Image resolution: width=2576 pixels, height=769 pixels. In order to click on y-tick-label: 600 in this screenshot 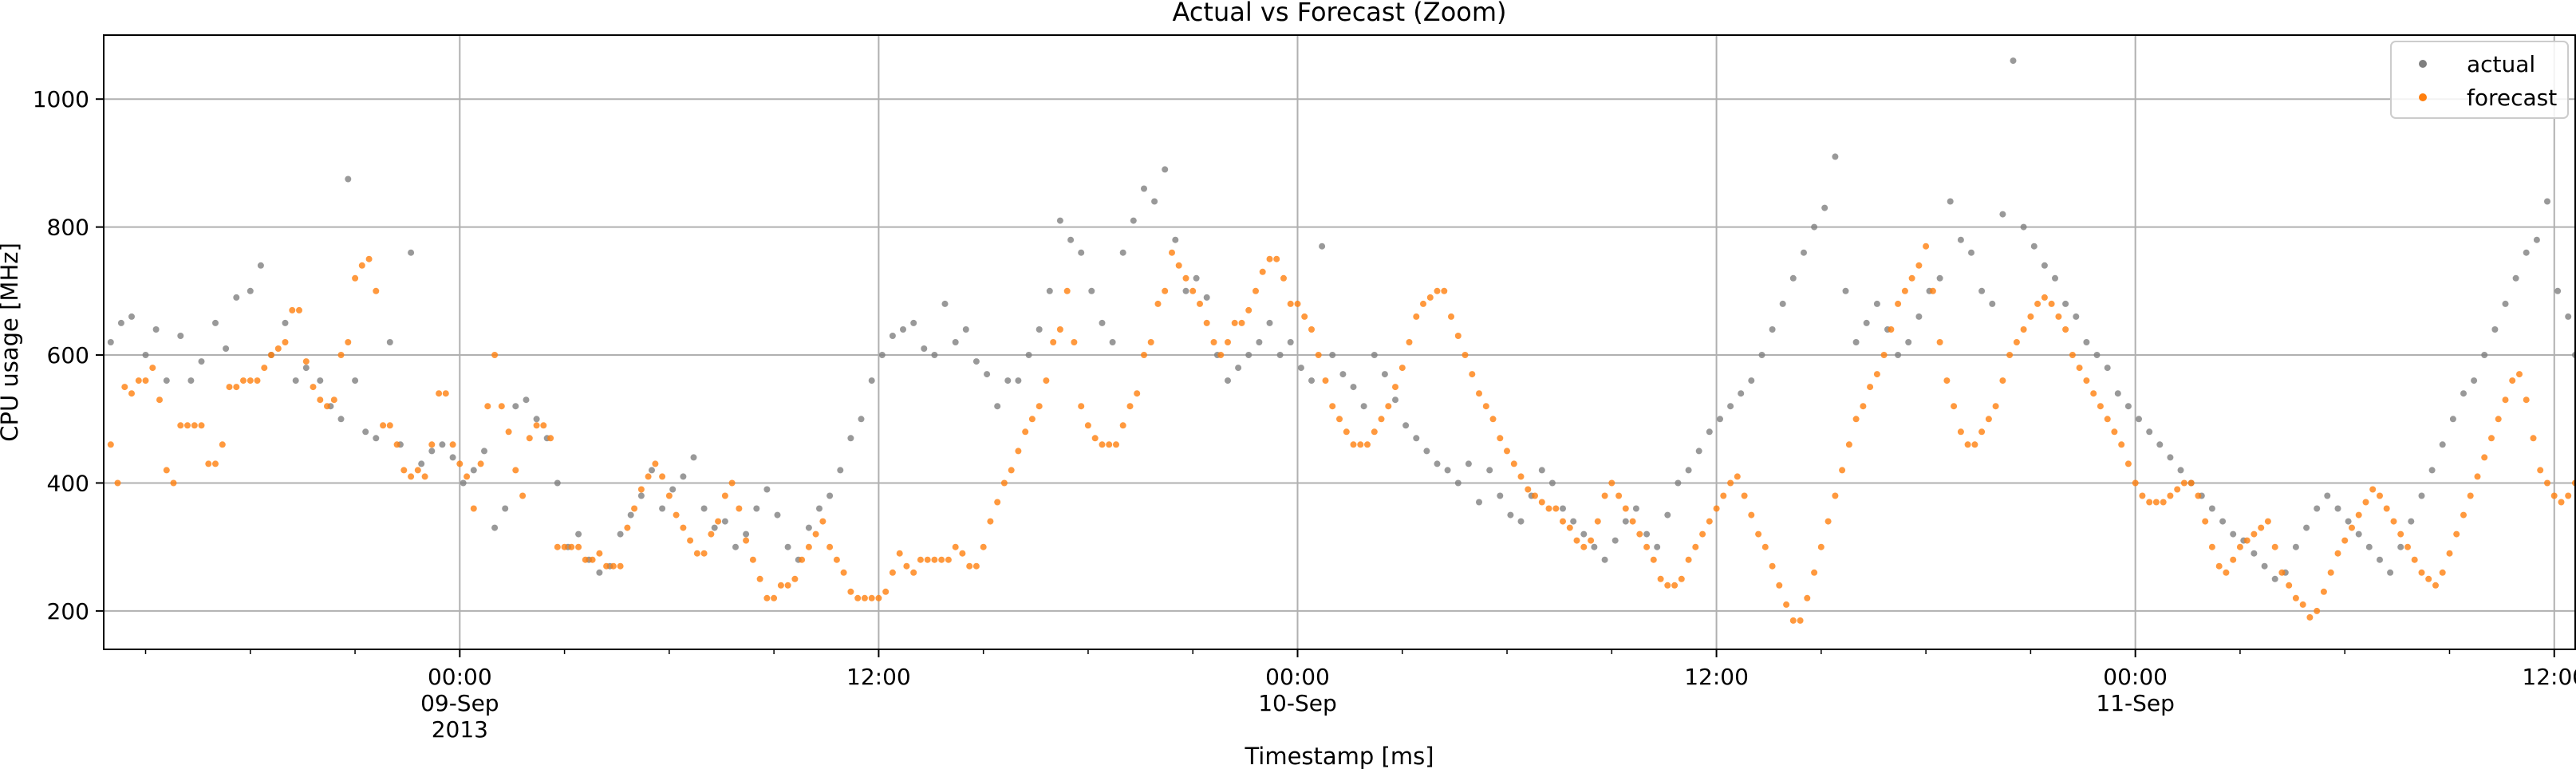, I will do `click(68, 355)`.